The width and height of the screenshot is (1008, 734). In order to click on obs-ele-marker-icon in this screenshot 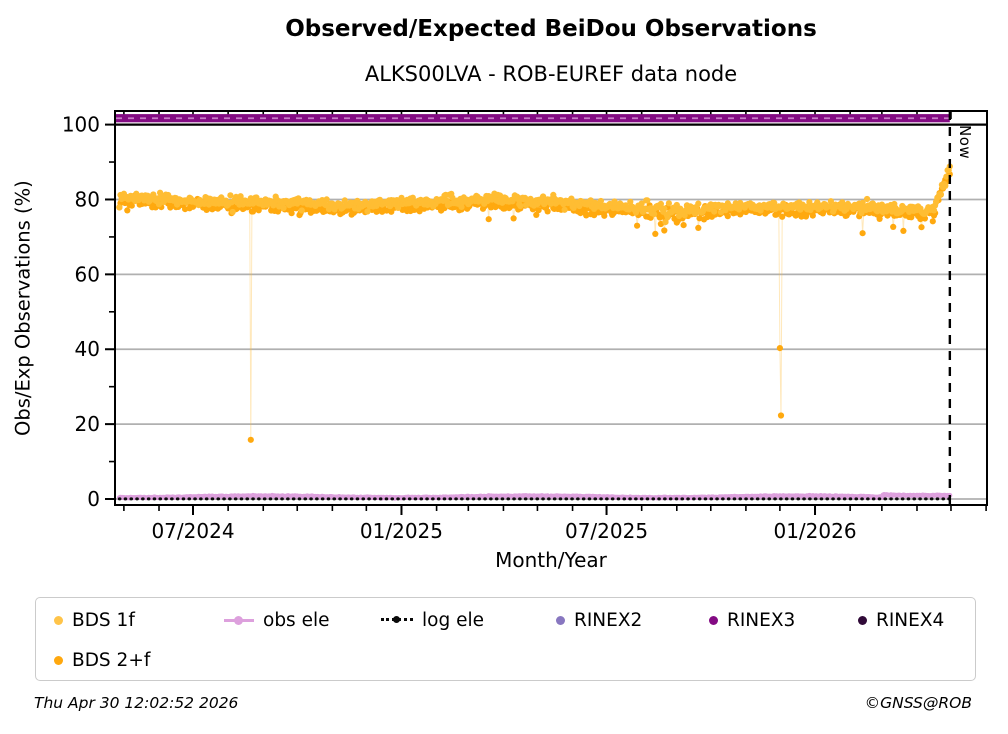, I will do `click(239, 620)`.